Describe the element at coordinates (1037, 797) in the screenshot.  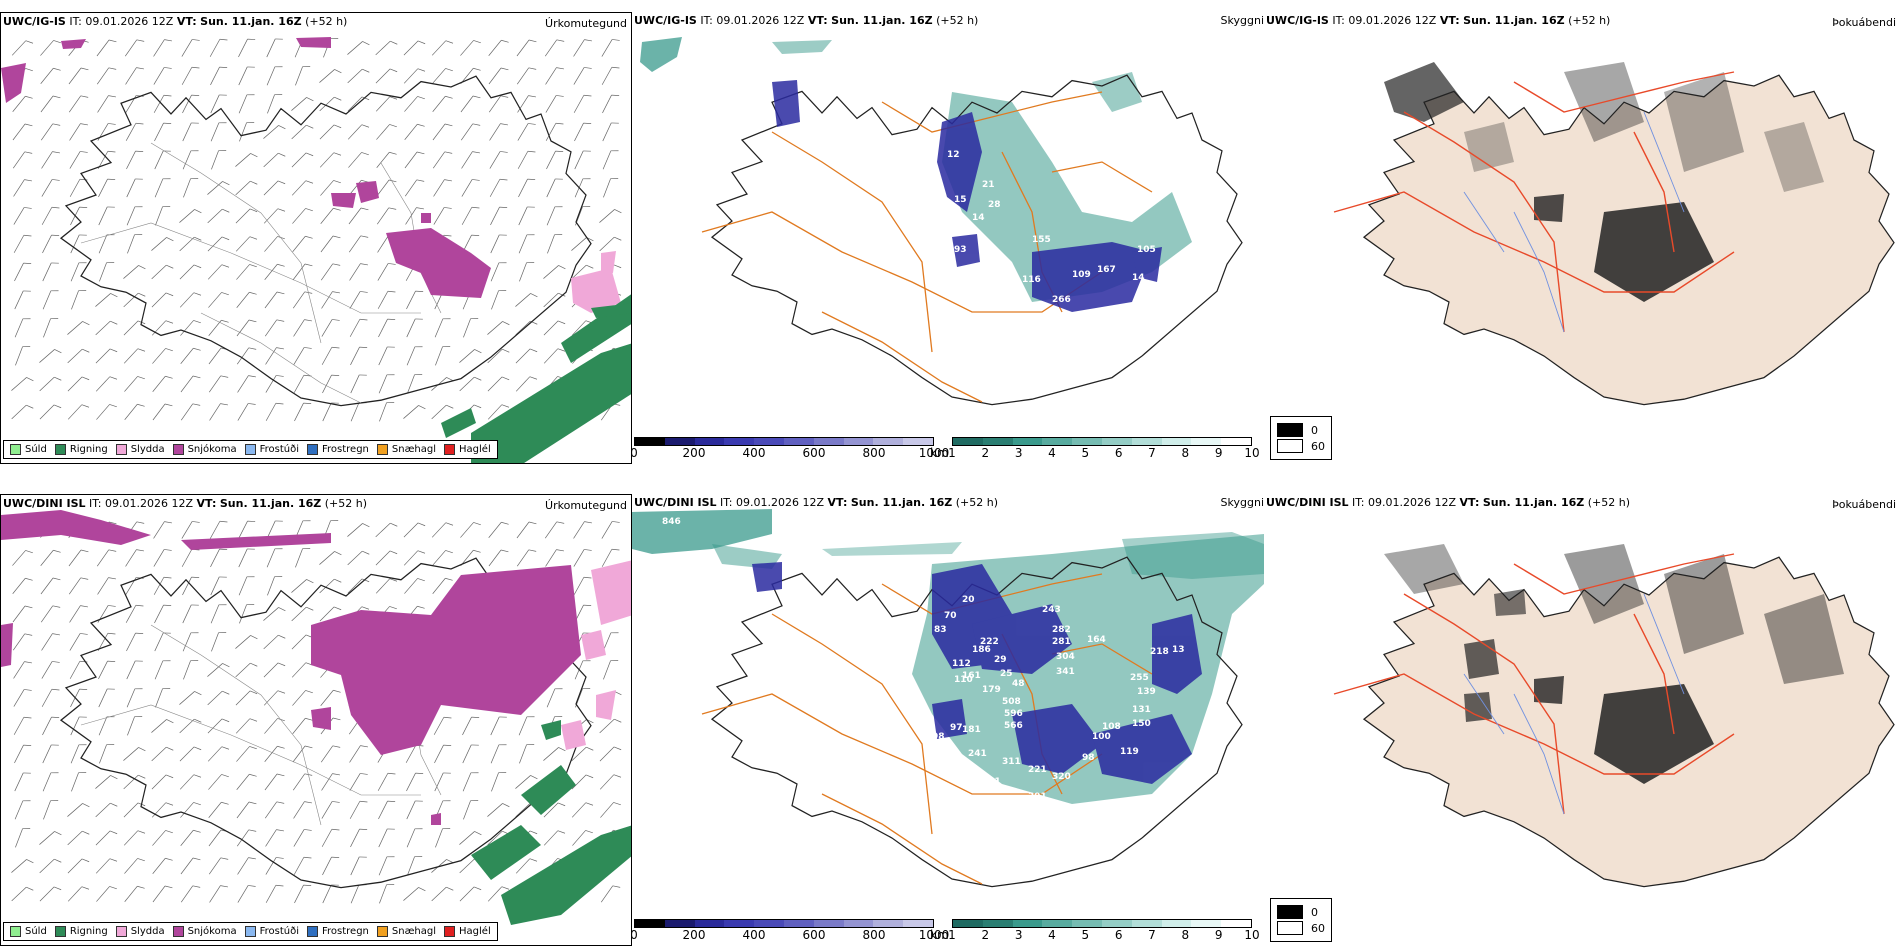
I see `visibility-value-label: 391` at that location.